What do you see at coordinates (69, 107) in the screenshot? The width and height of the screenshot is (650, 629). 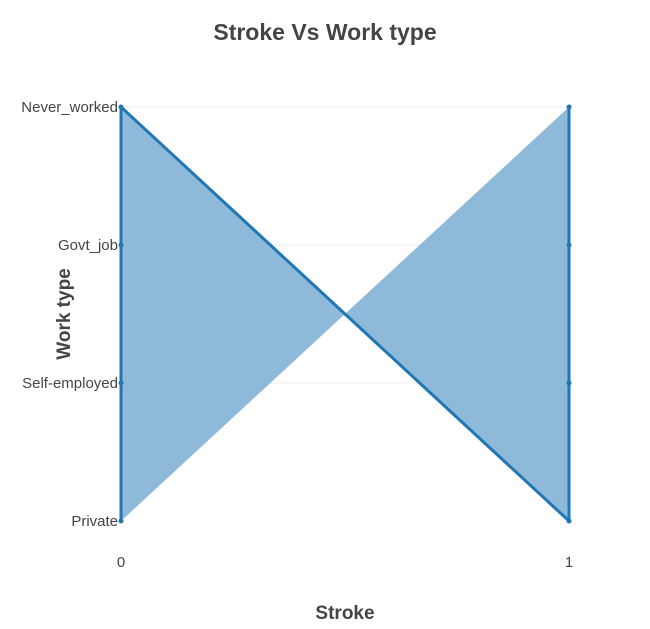 I see `y-tick-label: Never_worked` at bounding box center [69, 107].